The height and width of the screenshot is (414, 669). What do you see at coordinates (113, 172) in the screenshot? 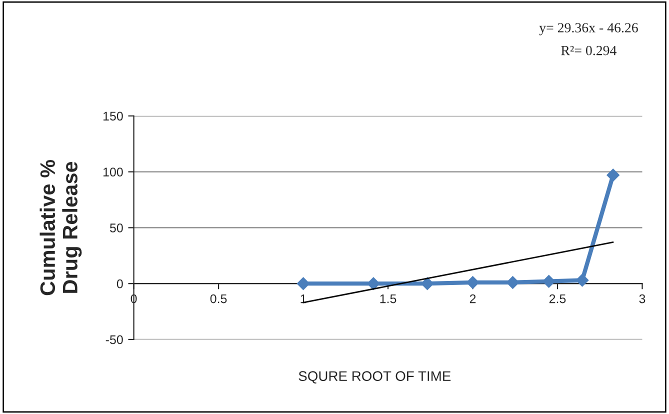
I see `y-tick-label: 100` at bounding box center [113, 172].